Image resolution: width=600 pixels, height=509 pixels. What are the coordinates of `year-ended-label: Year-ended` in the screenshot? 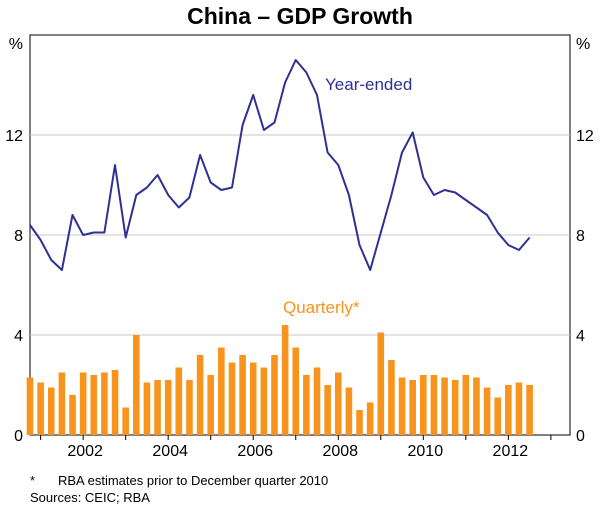 It's located at (368, 84).